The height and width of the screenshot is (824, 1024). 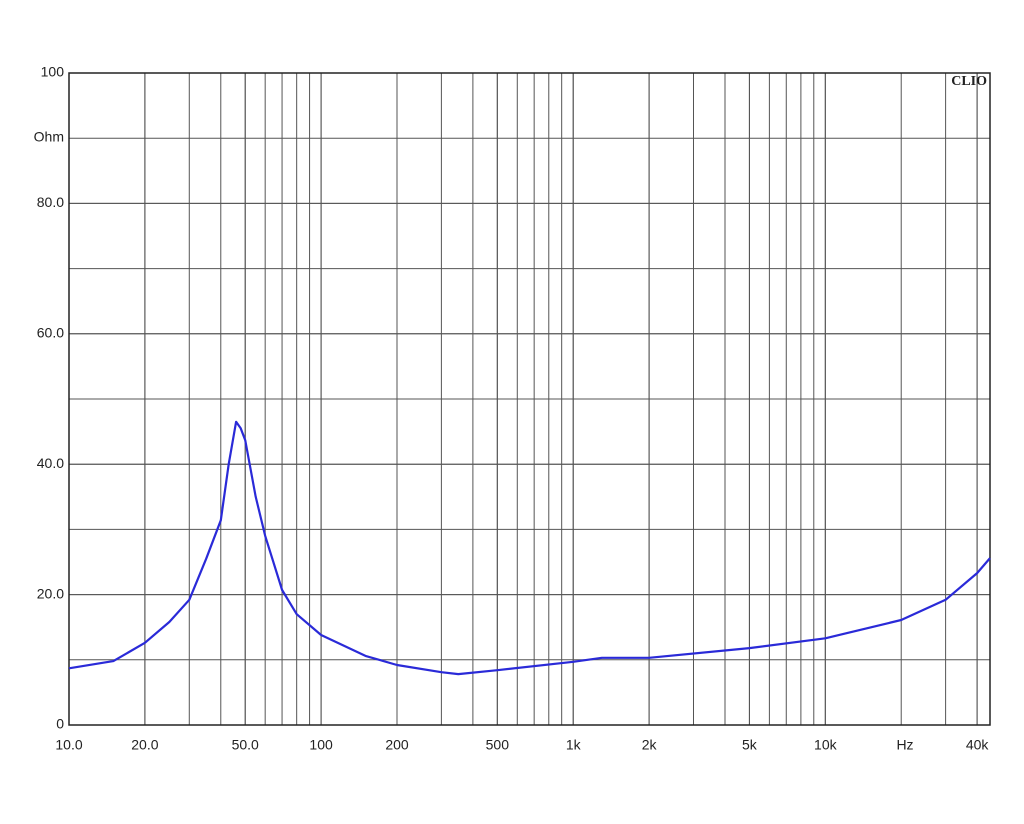 What do you see at coordinates (750, 745) in the screenshot?
I see `x-tick-label: 5k` at bounding box center [750, 745].